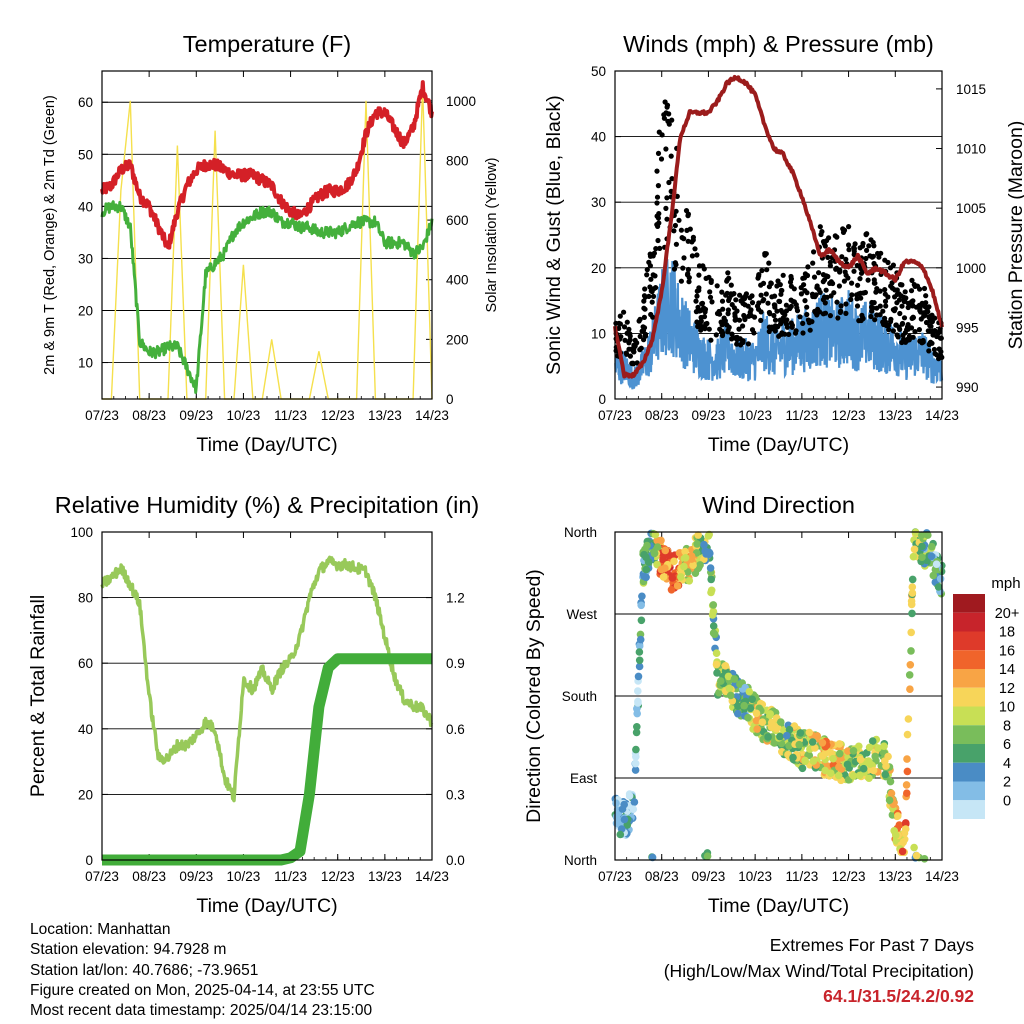 This screenshot has width=1024, height=1024. Describe the element at coordinates (457, 280) in the screenshot. I see `y2-tick-label: 400` at that location.